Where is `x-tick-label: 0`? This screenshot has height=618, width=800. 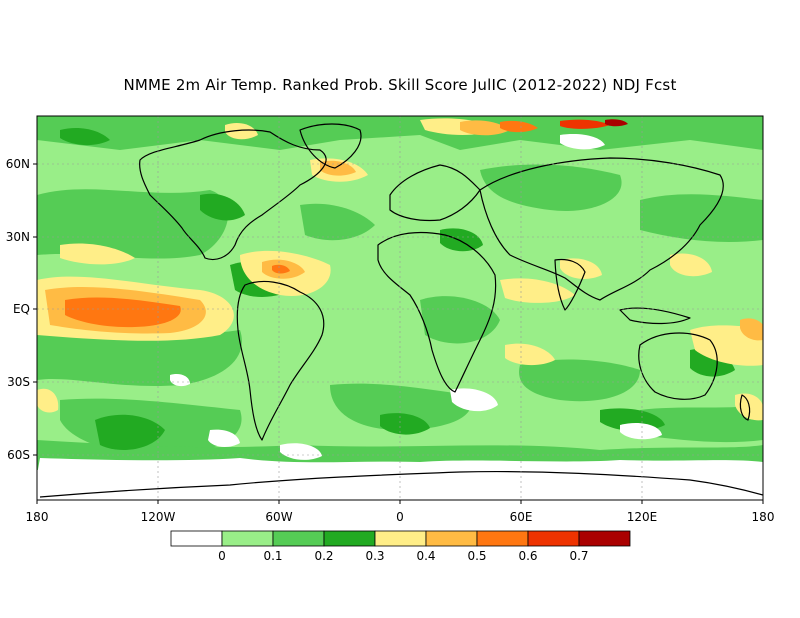
x-tick-label: 0 is located at coordinates (400, 517).